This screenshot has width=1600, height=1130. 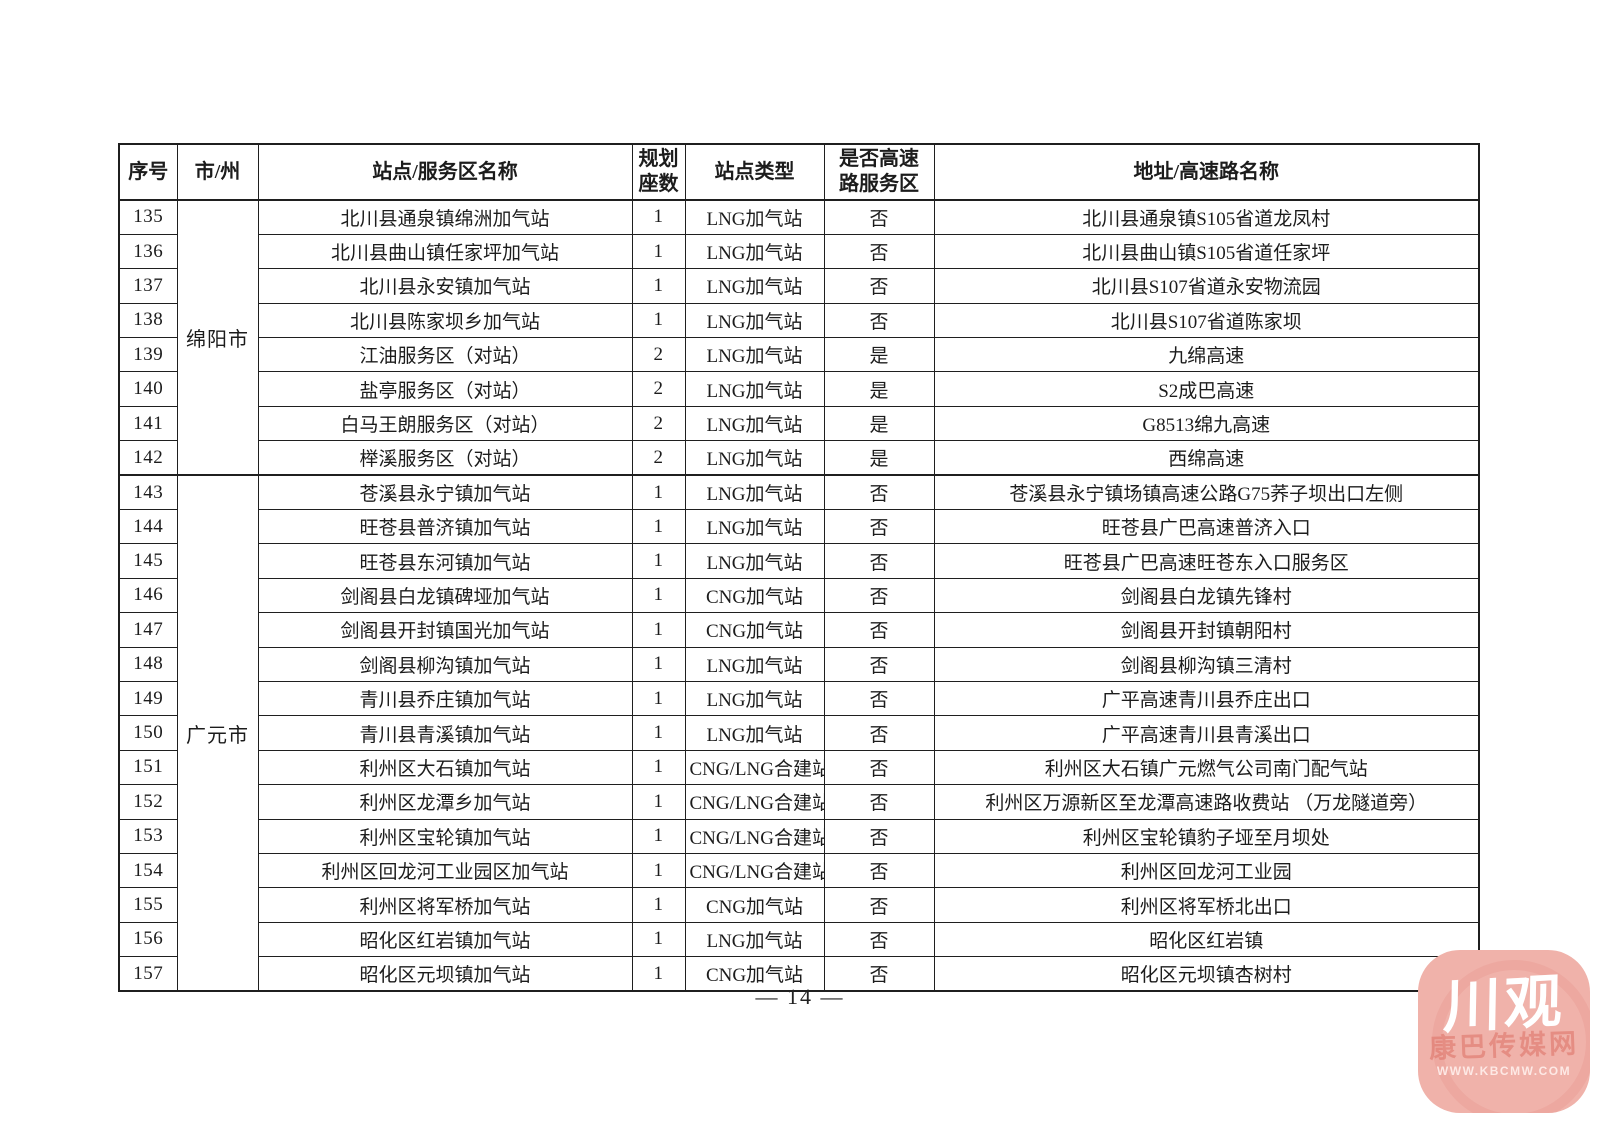 I want to click on cell-station-name: 昭化区元坝镇加气站, so click(x=445, y=974).